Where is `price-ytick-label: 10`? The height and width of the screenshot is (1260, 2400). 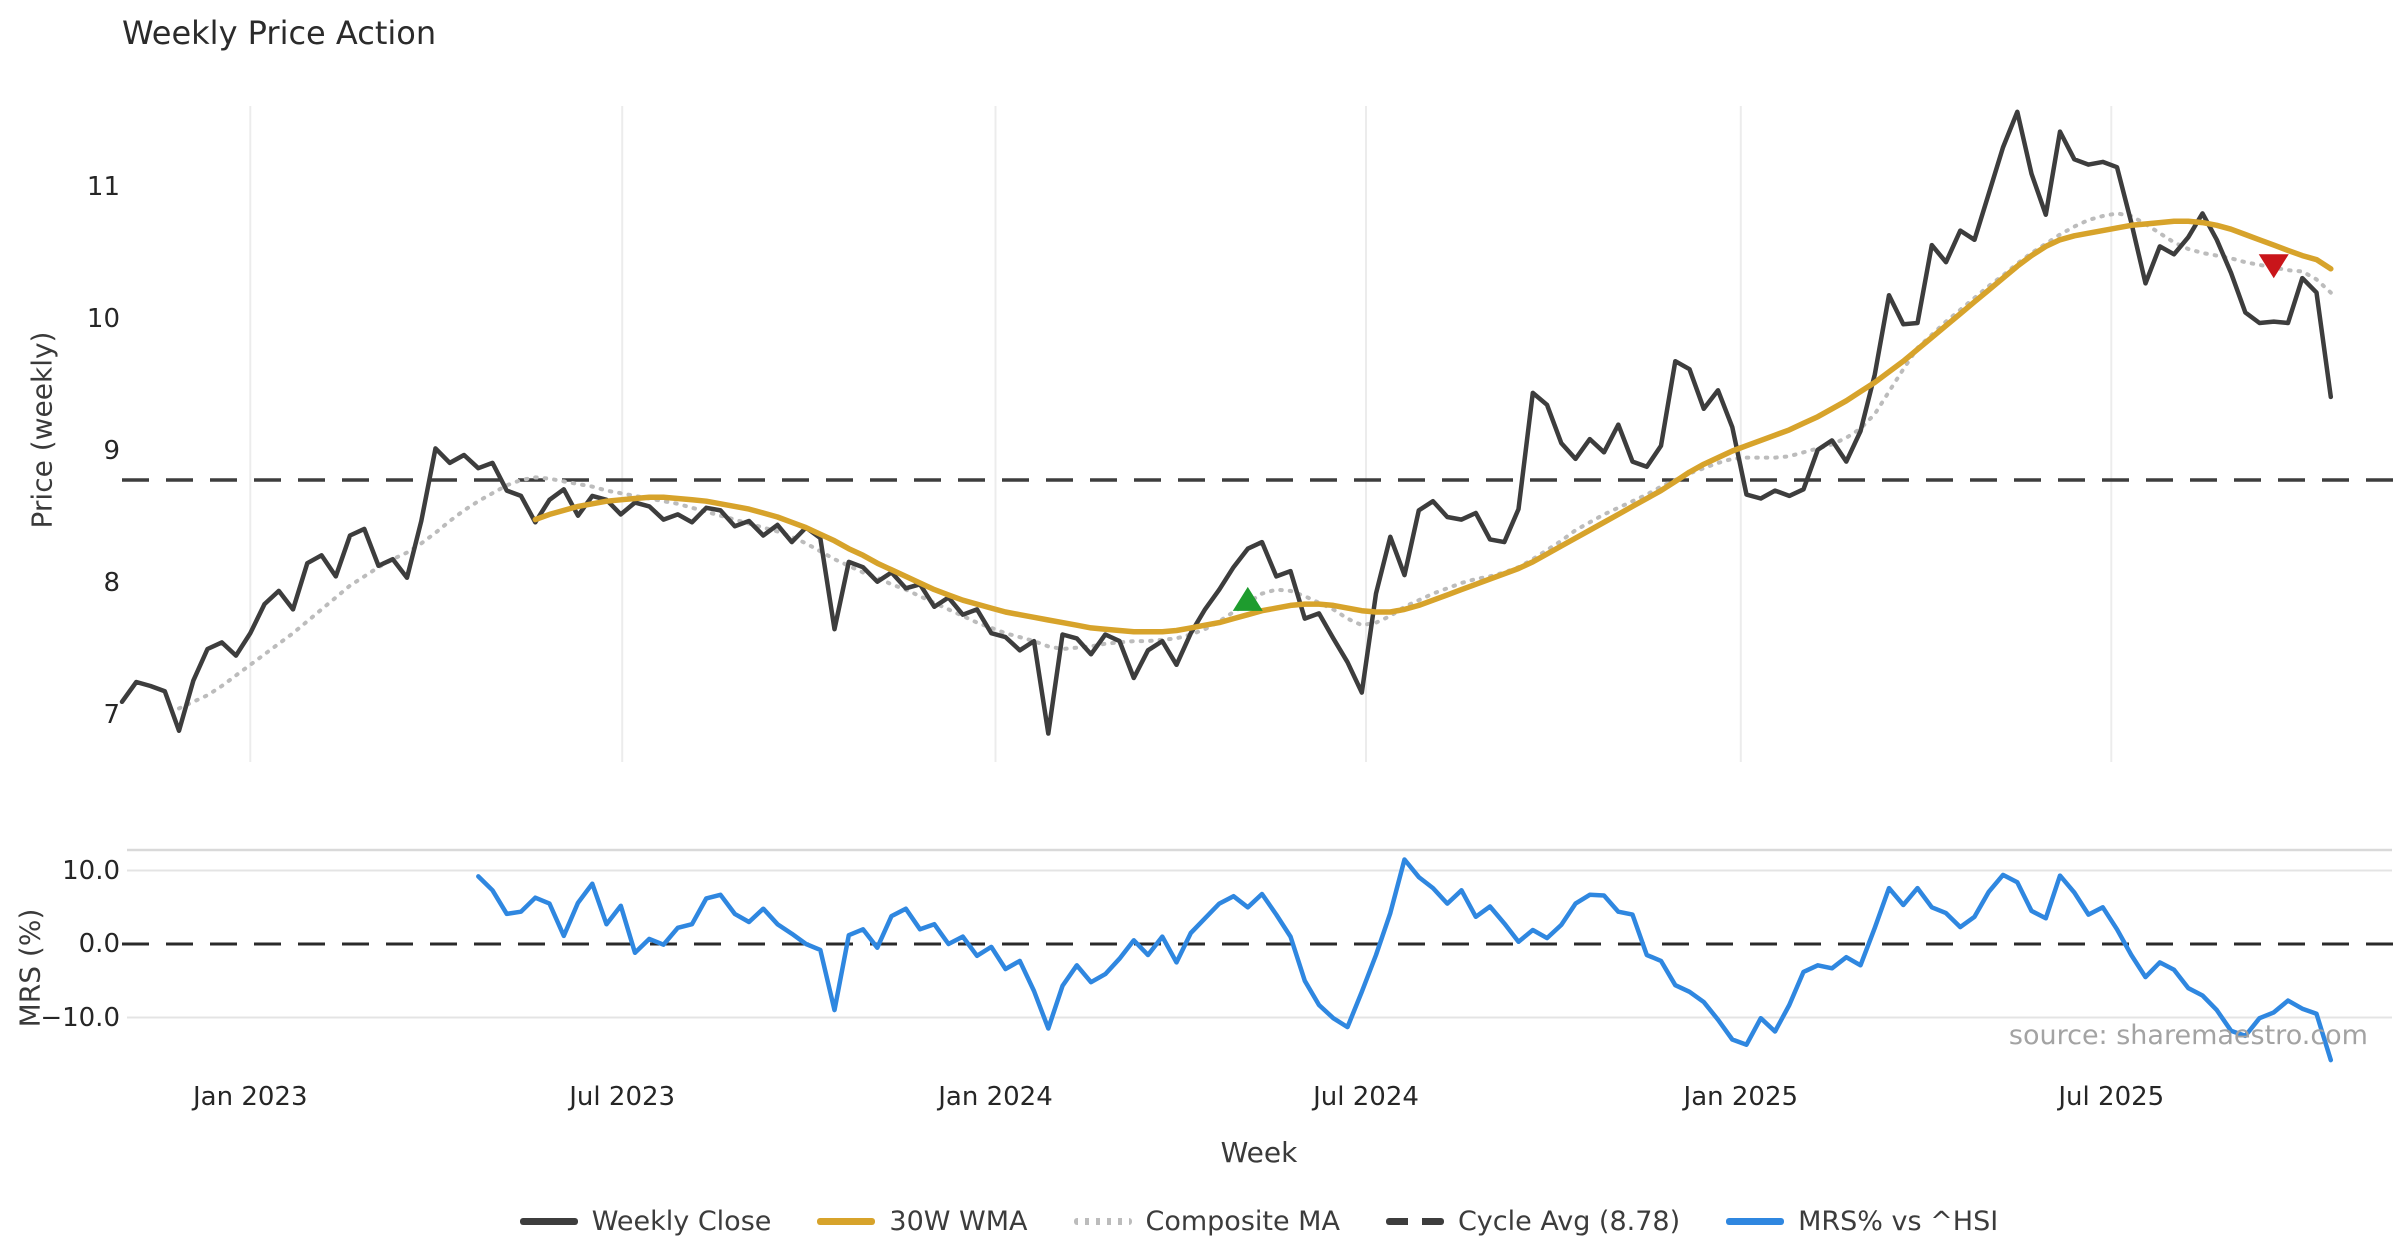
price-ytick-label: 10 is located at coordinates (103, 319).